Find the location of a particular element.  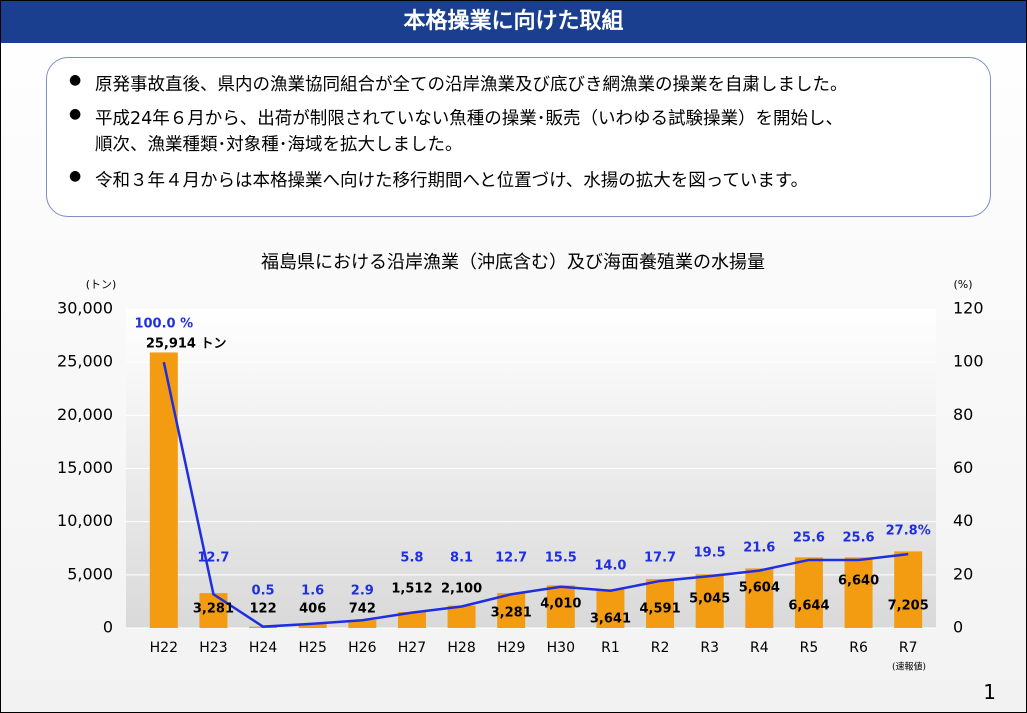

line-value-label: 1.6 is located at coordinates (312, 591).